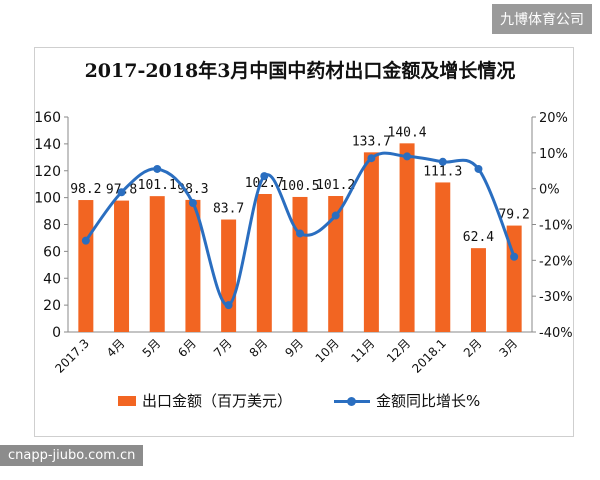  What do you see at coordinates (228, 209) in the screenshot?
I see `bar-data-label: 83.7` at bounding box center [228, 209].